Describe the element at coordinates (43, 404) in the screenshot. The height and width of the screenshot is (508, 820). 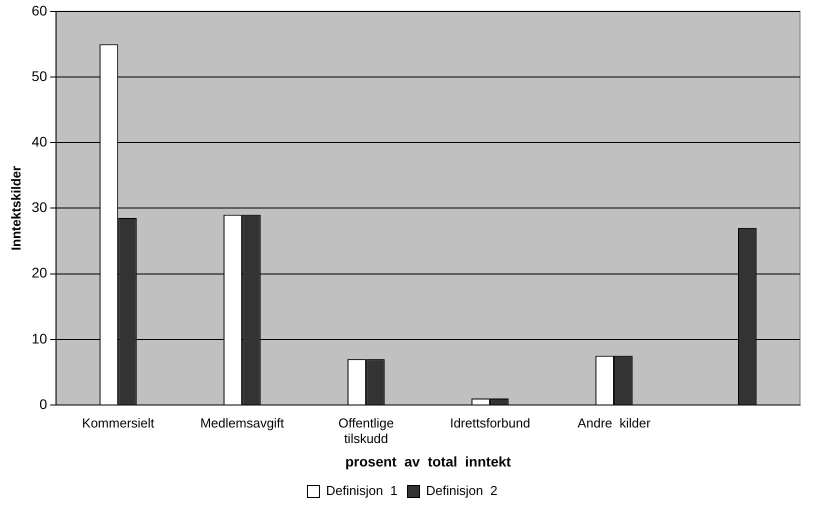
I see `y-tick-label: 0` at that location.